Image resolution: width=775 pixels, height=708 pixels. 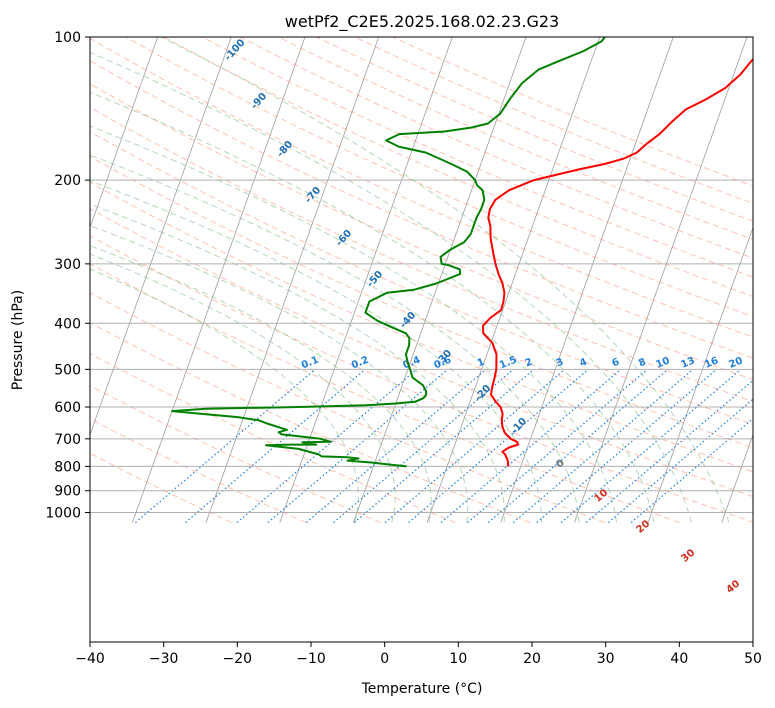 I want to click on y-tick-label: 800, so click(x=67, y=467).